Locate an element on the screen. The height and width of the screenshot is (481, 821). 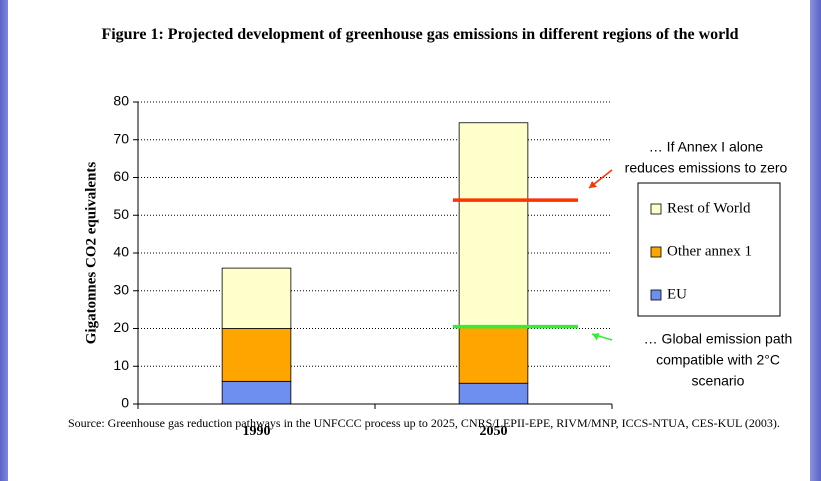
y-axis-label: Gigatonnes CO2 equivalents is located at coordinates (91, 253).